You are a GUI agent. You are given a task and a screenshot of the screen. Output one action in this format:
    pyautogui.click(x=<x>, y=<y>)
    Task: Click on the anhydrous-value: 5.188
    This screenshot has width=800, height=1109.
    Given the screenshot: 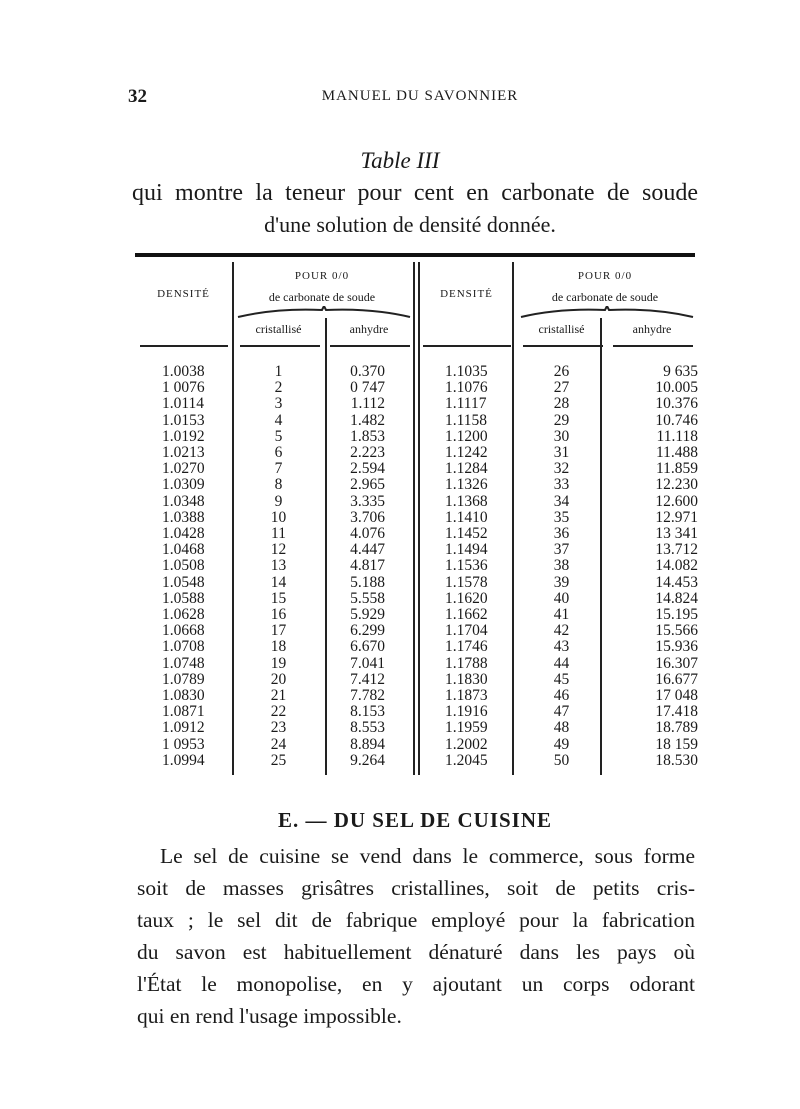 What is the action you would take?
    pyautogui.click(x=367, y=582)
    